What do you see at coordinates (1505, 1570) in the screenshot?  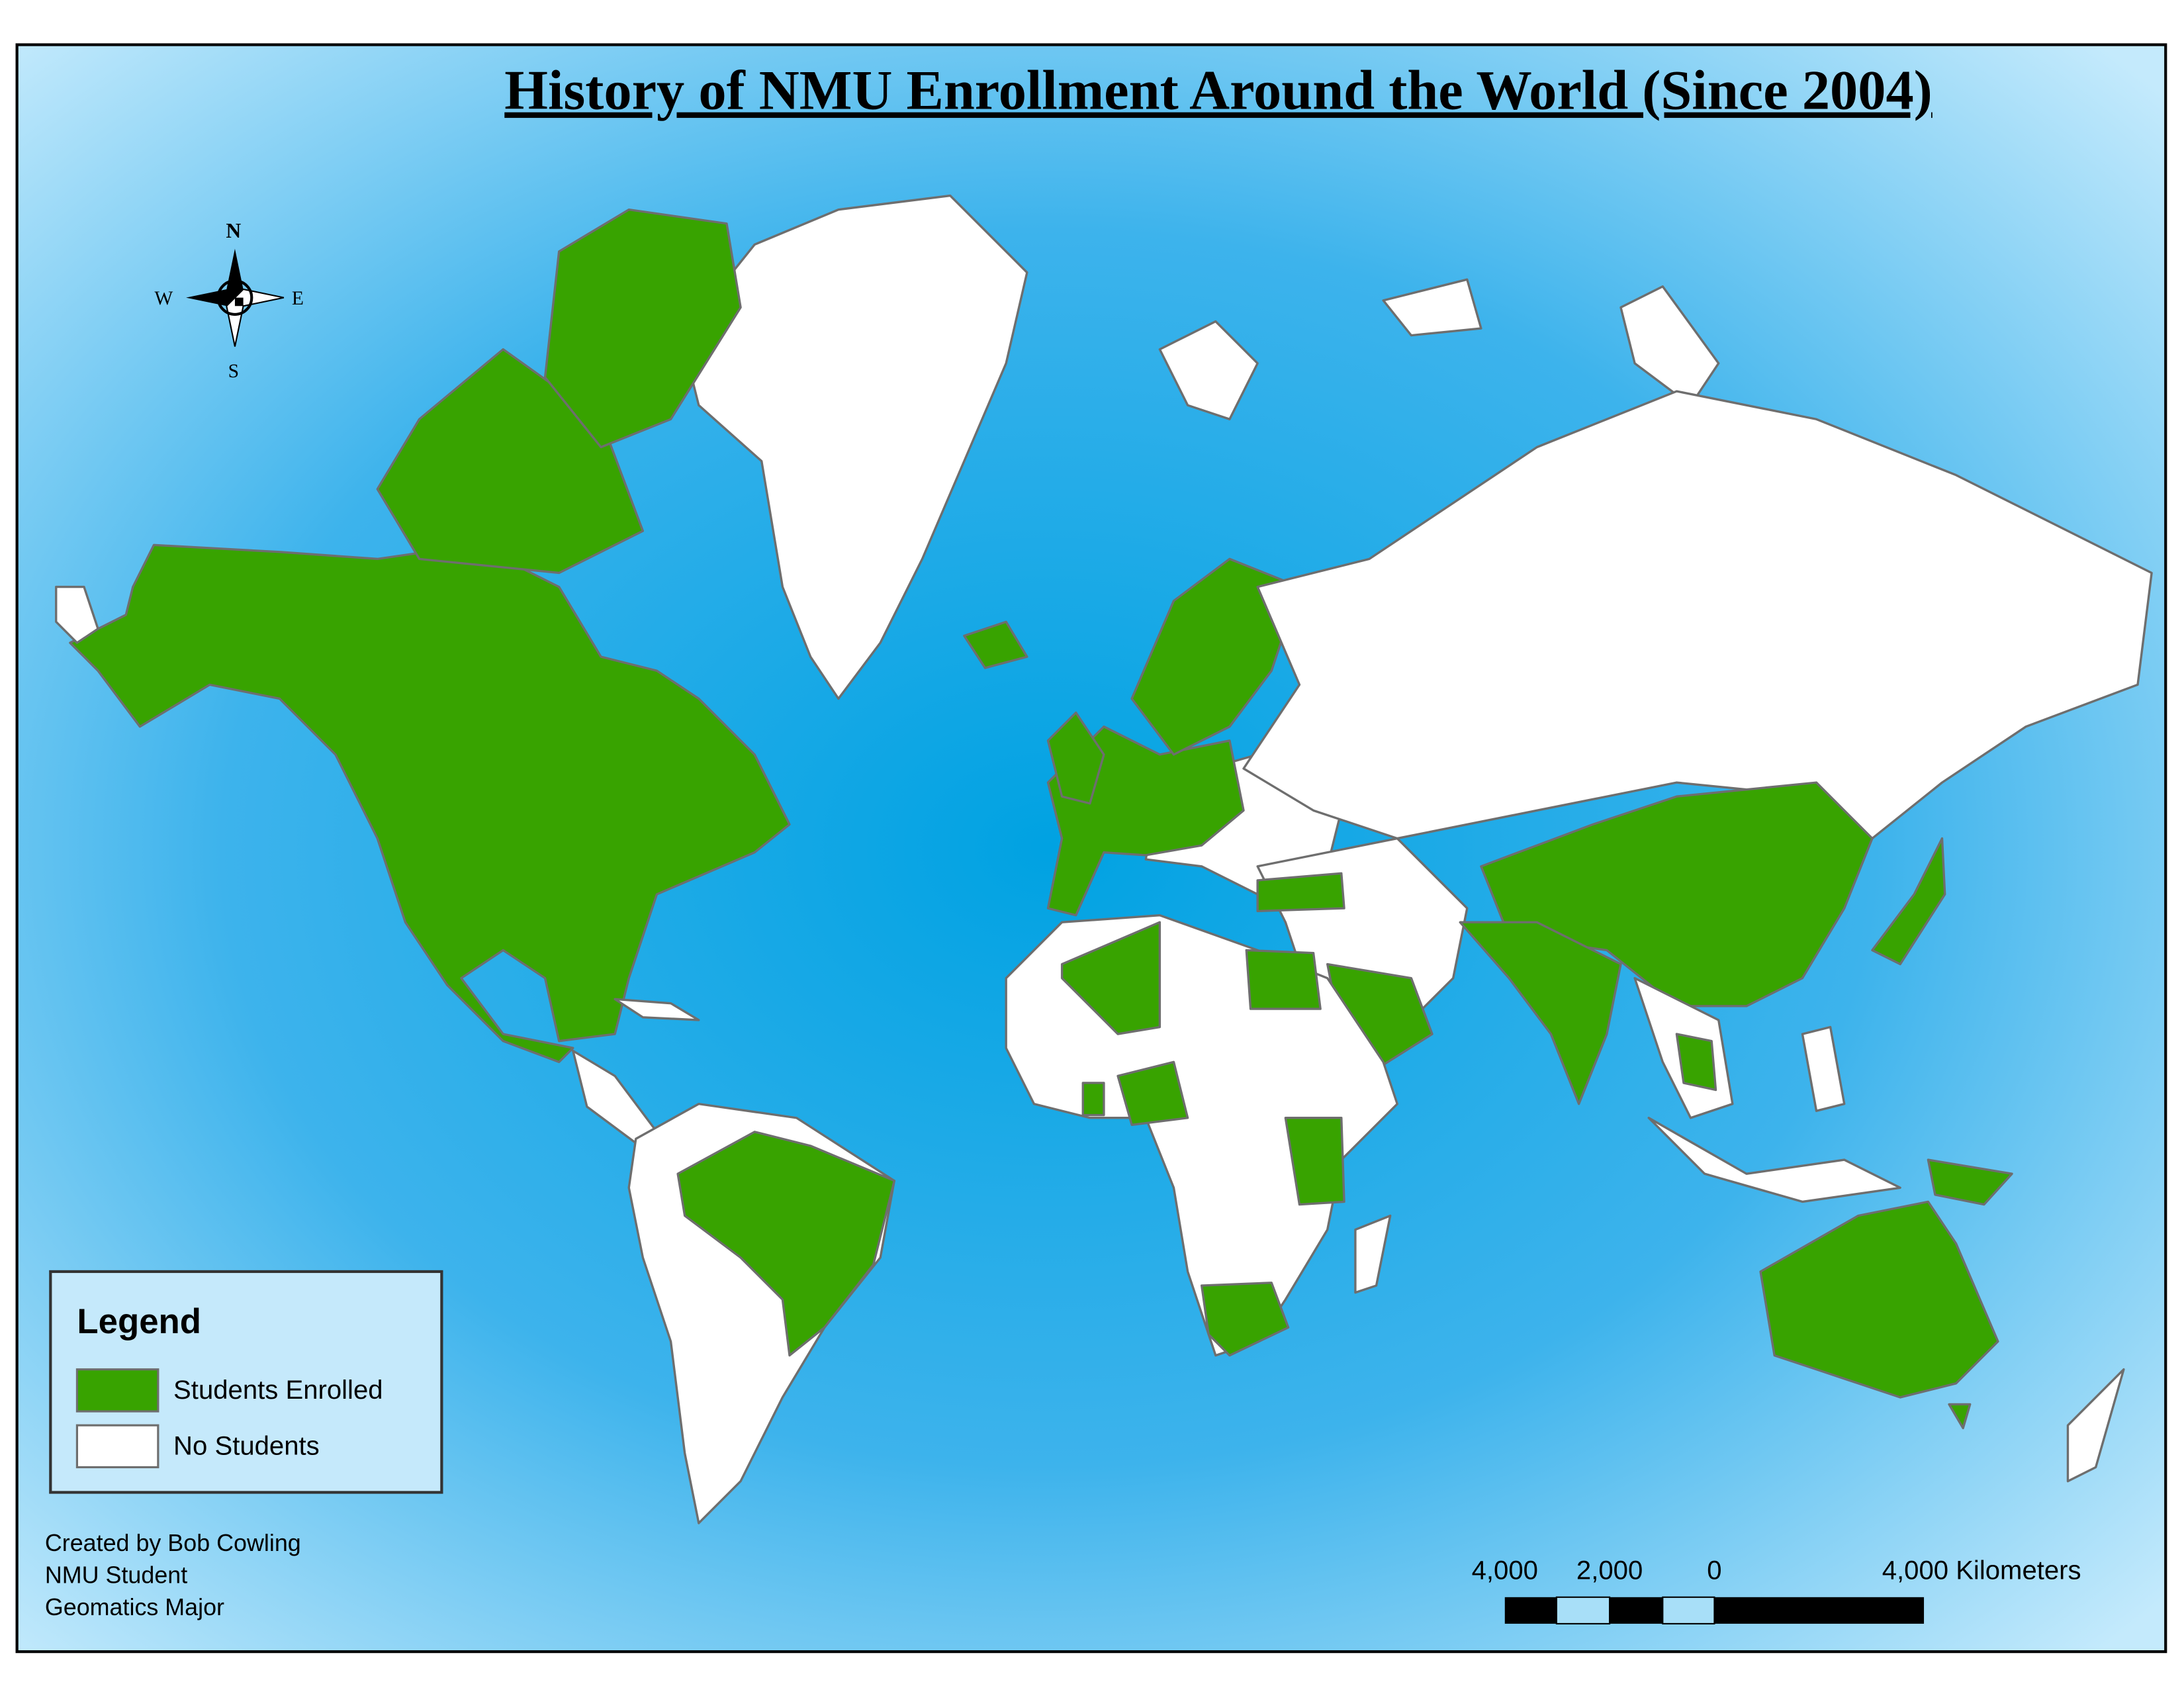 I see `scale-label: 4,000` at bounding box center [1505, 1570].